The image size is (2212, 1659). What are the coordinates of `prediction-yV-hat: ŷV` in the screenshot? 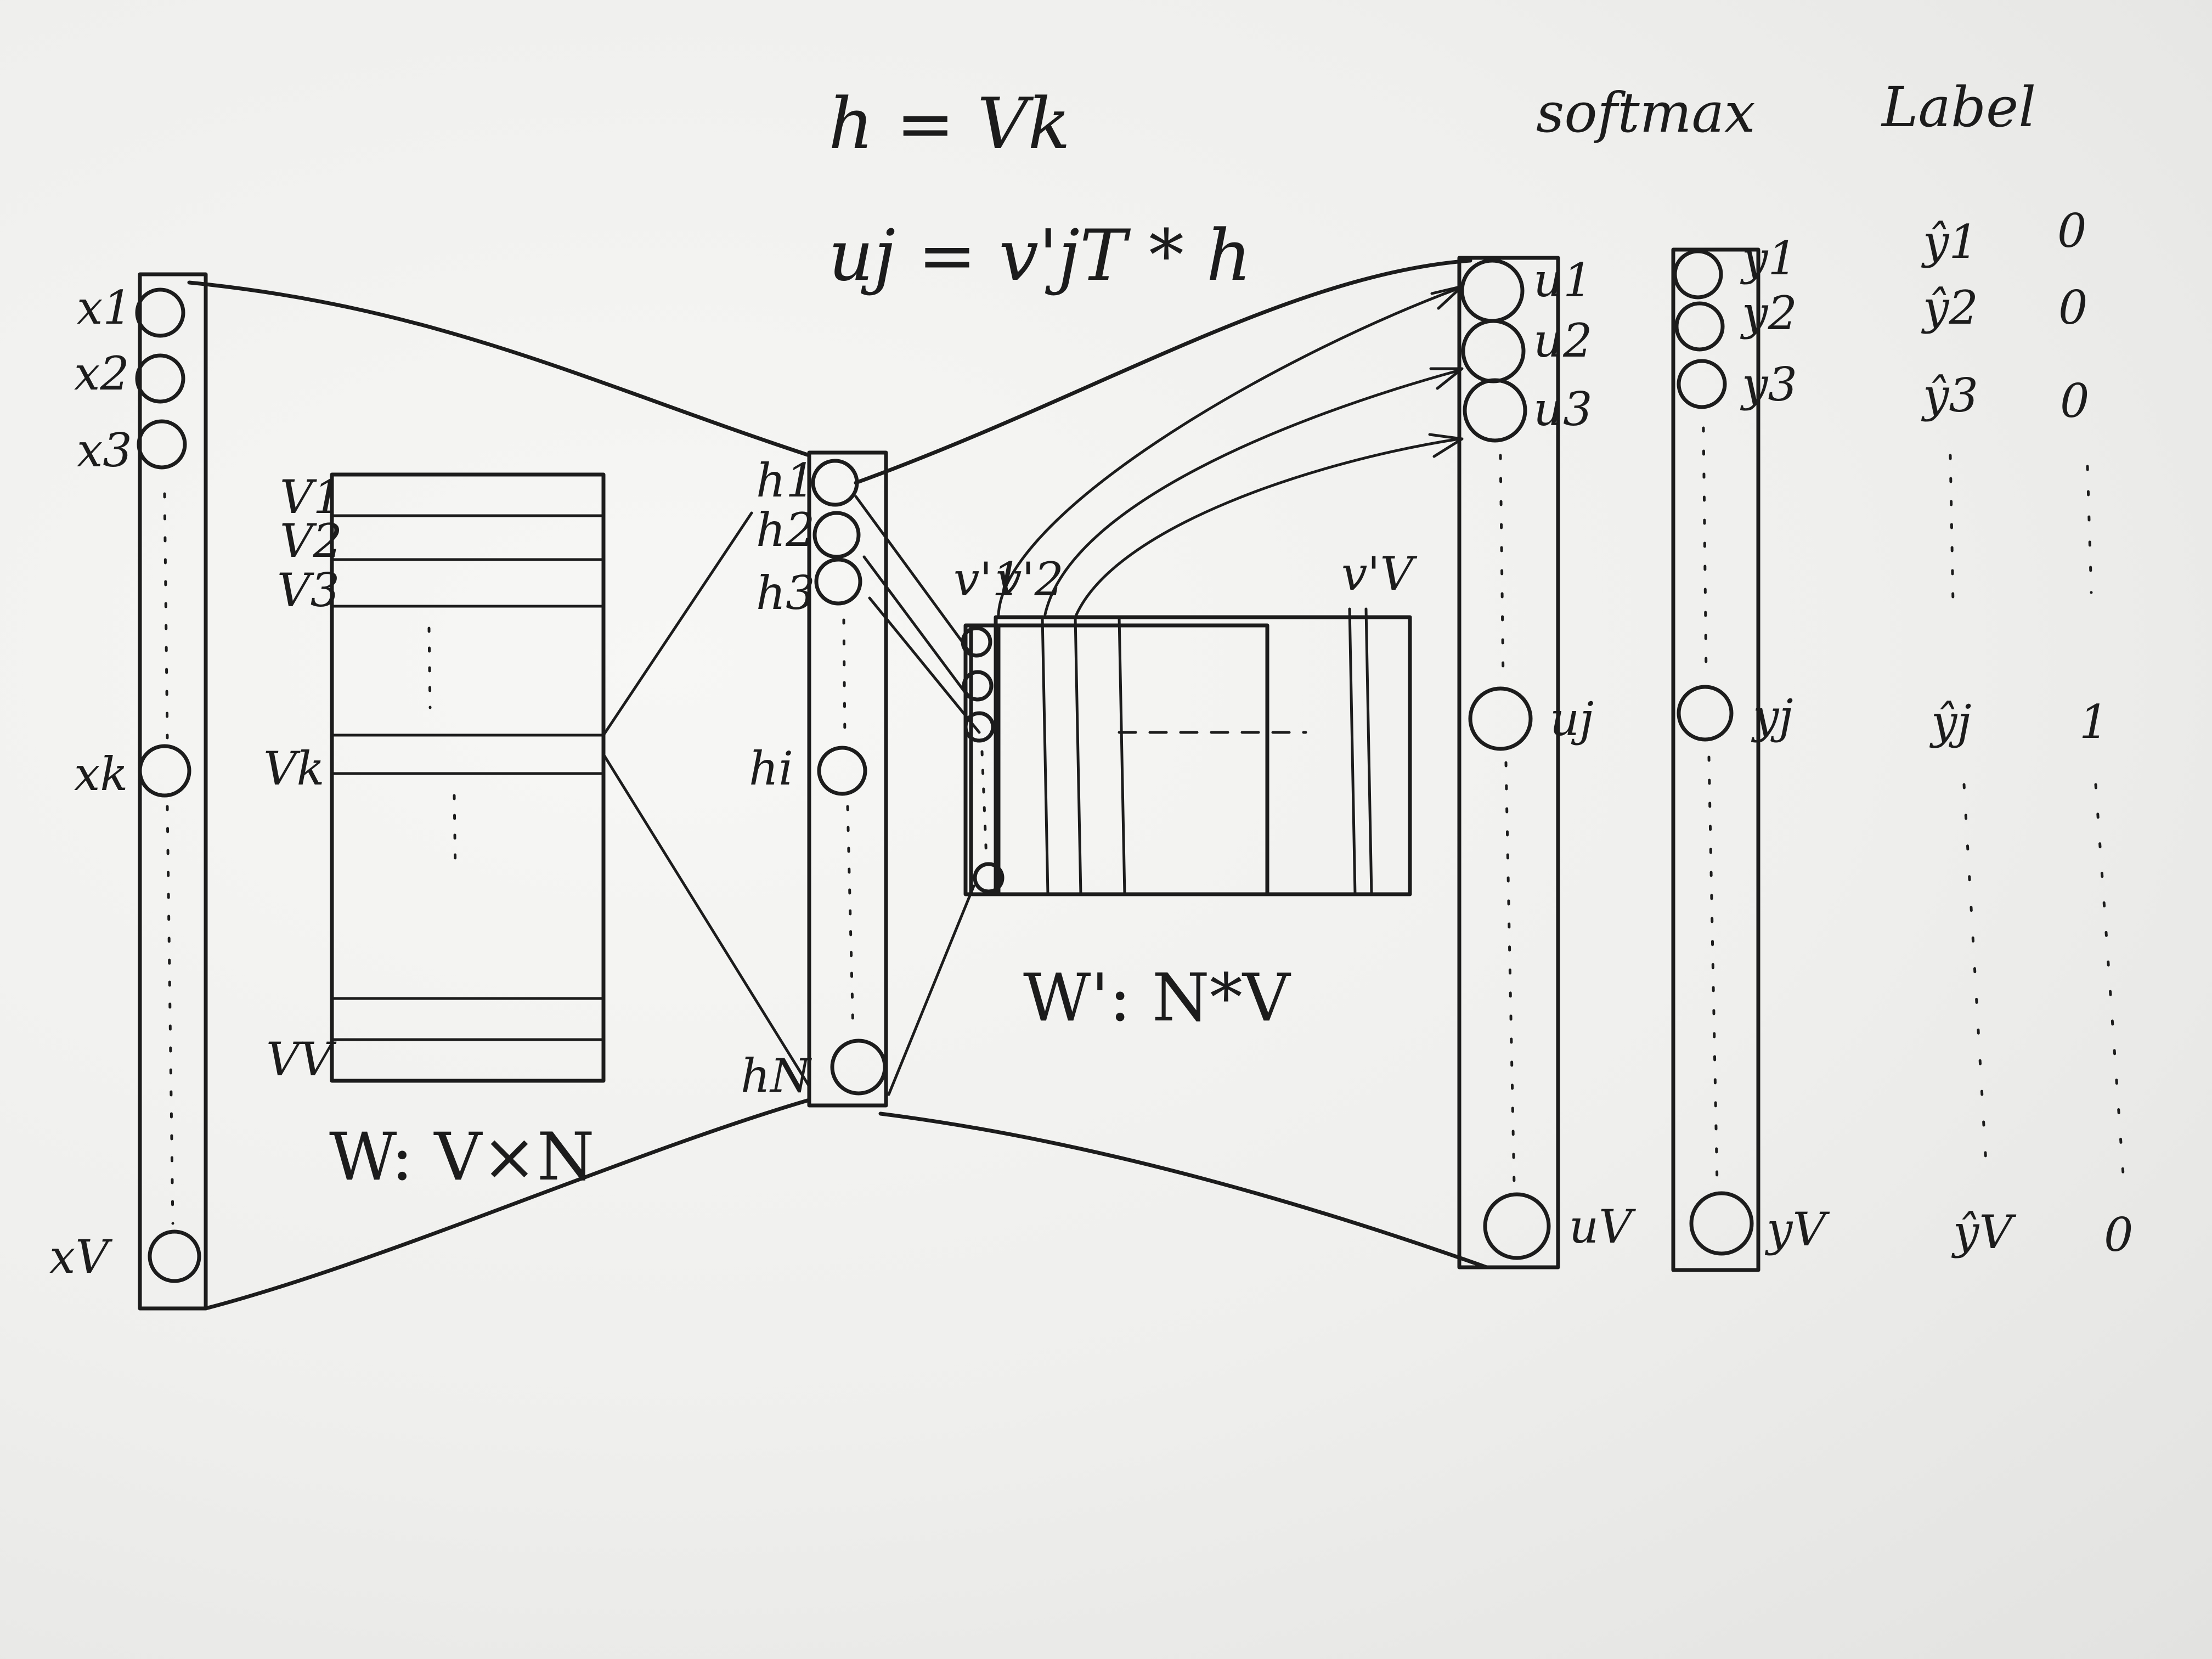 It's located at (1984, 1232).